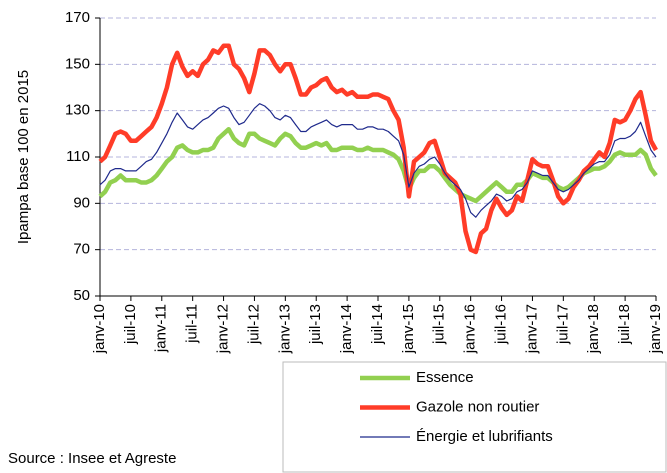 The width and height of the screenshot is (667, 473). What do you see at coordinates (531, 329) in the screenshot?
I see `x-tick-label: janv-17` at bounding box center [531, 329].